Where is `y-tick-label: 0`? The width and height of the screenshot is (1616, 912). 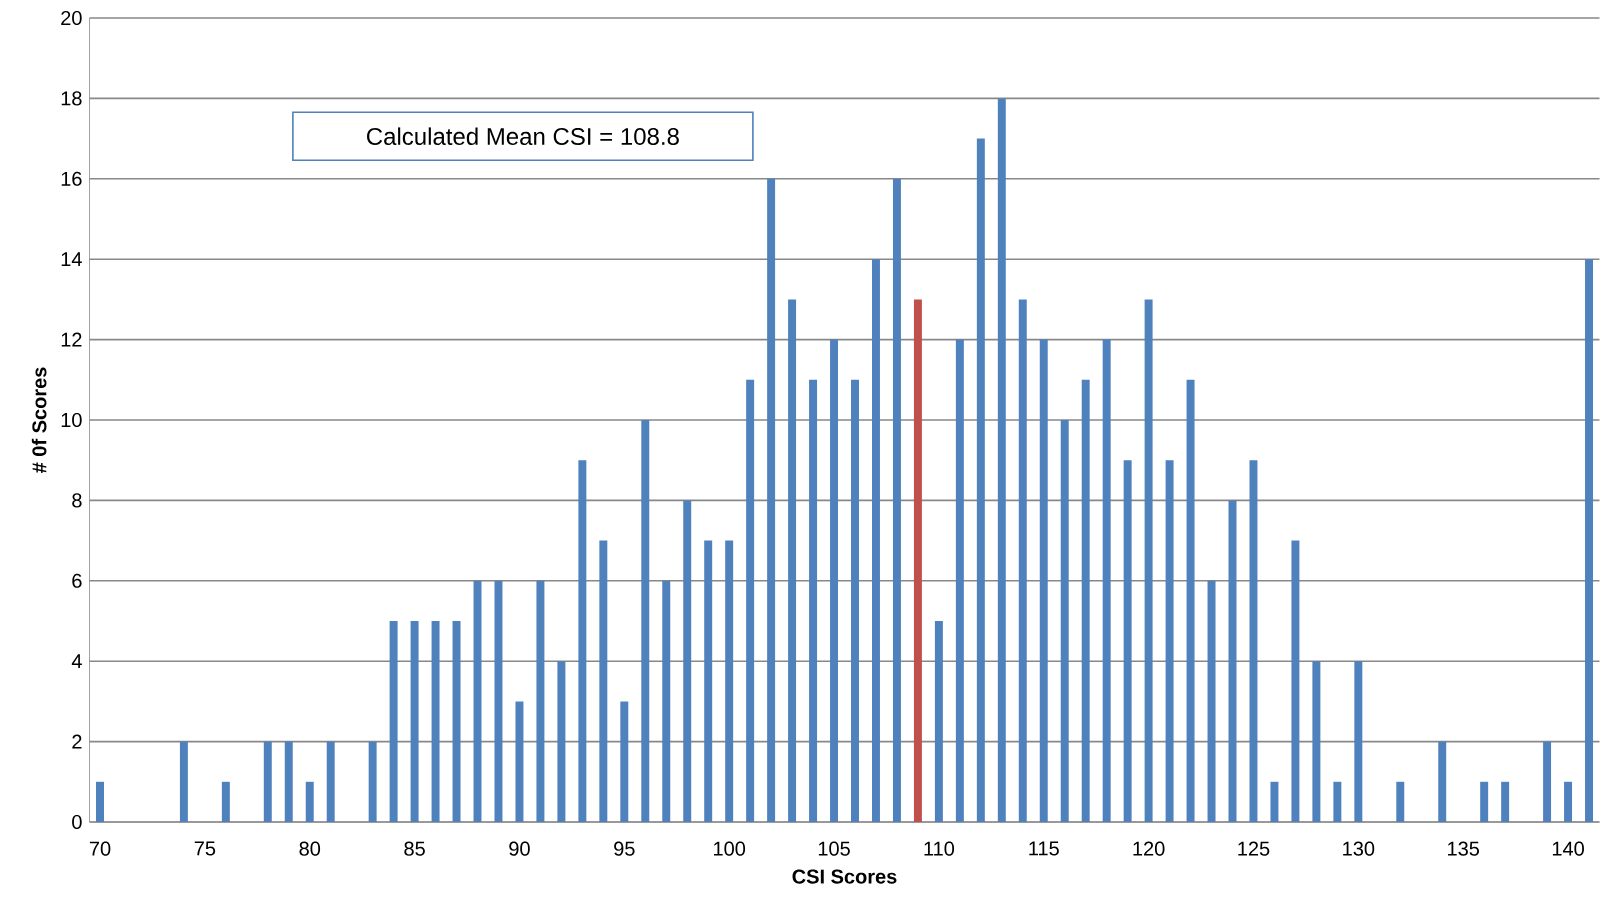
y-tick-label: 0 is located at coordinates (77, 822).